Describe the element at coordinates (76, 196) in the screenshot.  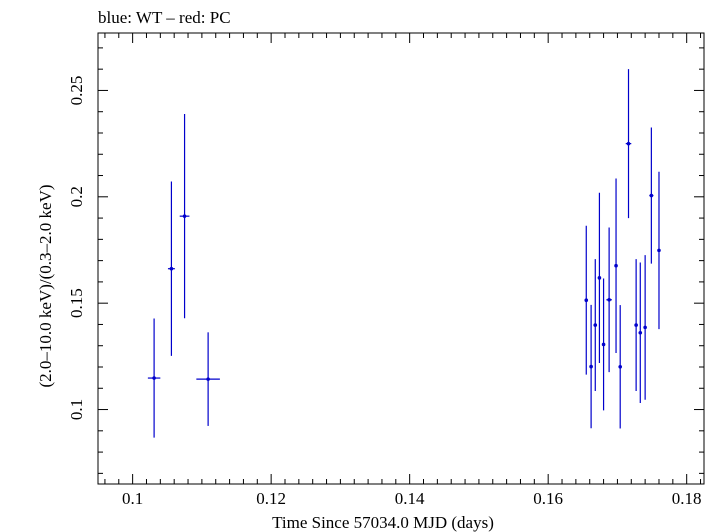
I see `y-tick-label: 0.2` at that location.